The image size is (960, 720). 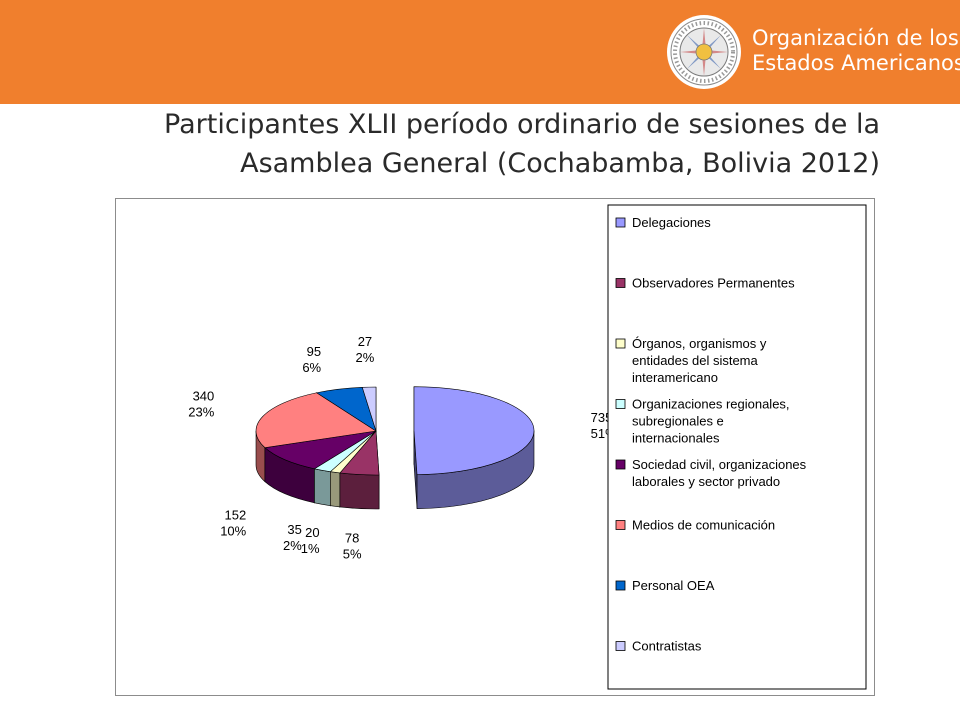 What do you see at coordinates (620, 525) in the screenshot?
I see `legend-swatch-medios-de-comunicacion` at bounding box center [620, 525].